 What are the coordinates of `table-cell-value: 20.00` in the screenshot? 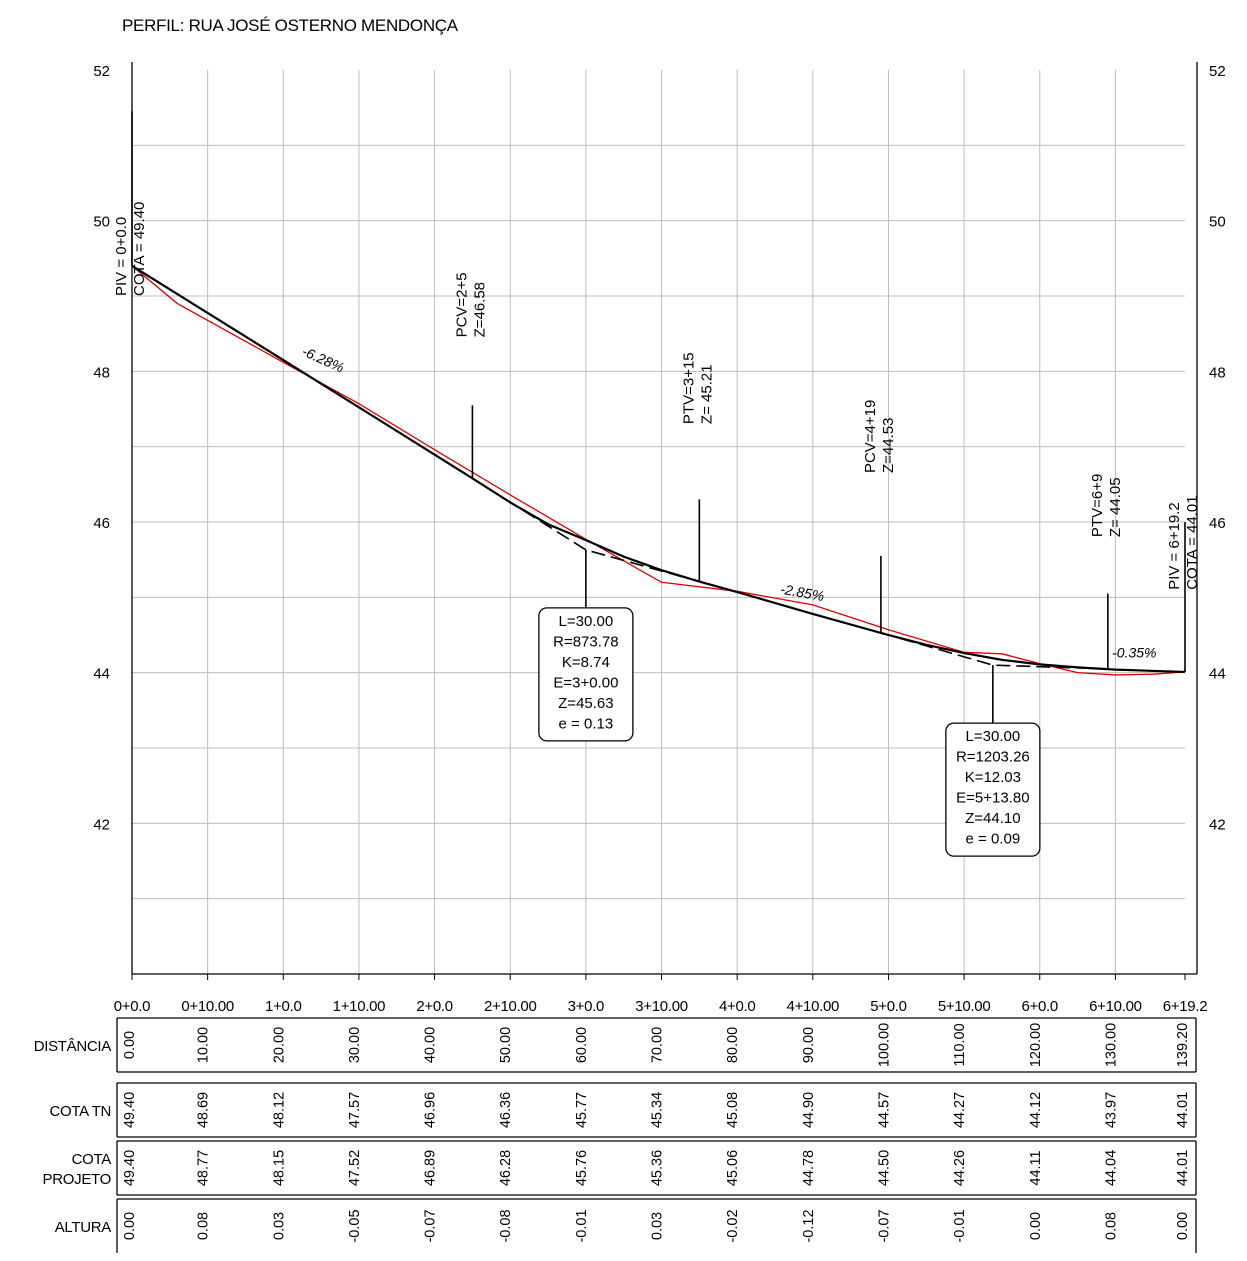 It's located at (279, 1045).